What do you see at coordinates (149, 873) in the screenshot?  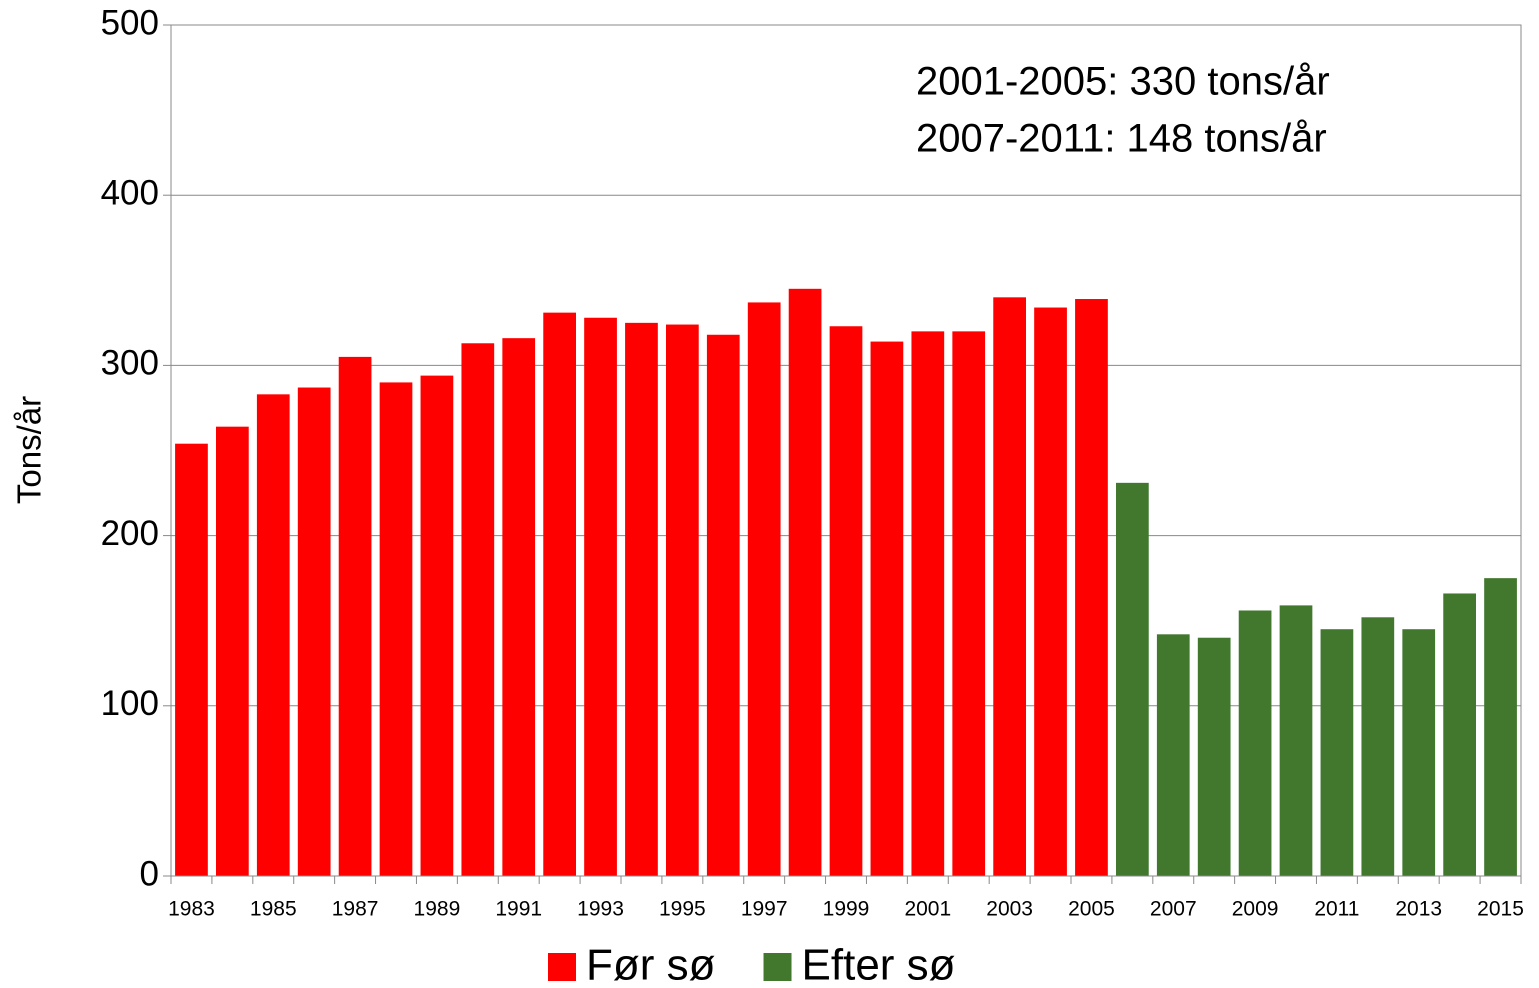 I see `y-tick-label: 0` at bounding box center [149, 873].